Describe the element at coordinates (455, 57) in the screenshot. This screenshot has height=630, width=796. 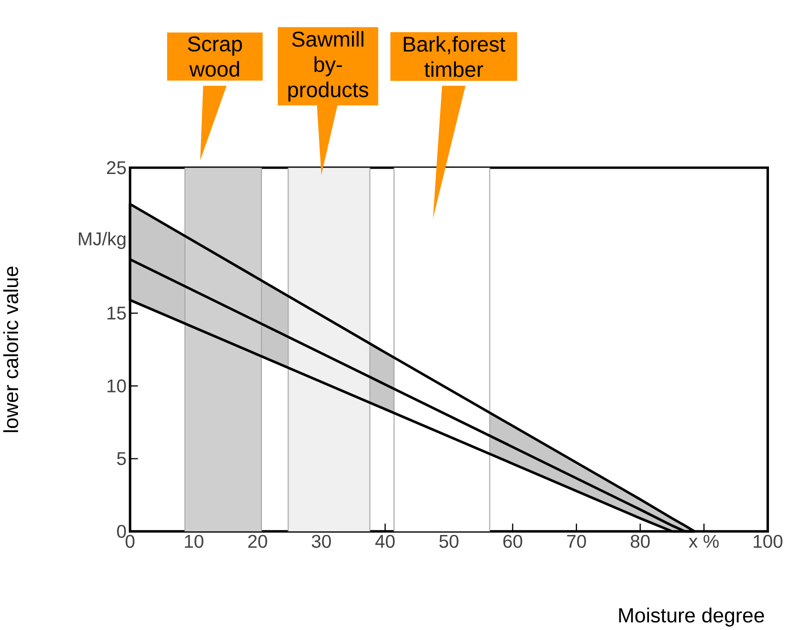
I see `band-label: Bark,forest timber` at that location.